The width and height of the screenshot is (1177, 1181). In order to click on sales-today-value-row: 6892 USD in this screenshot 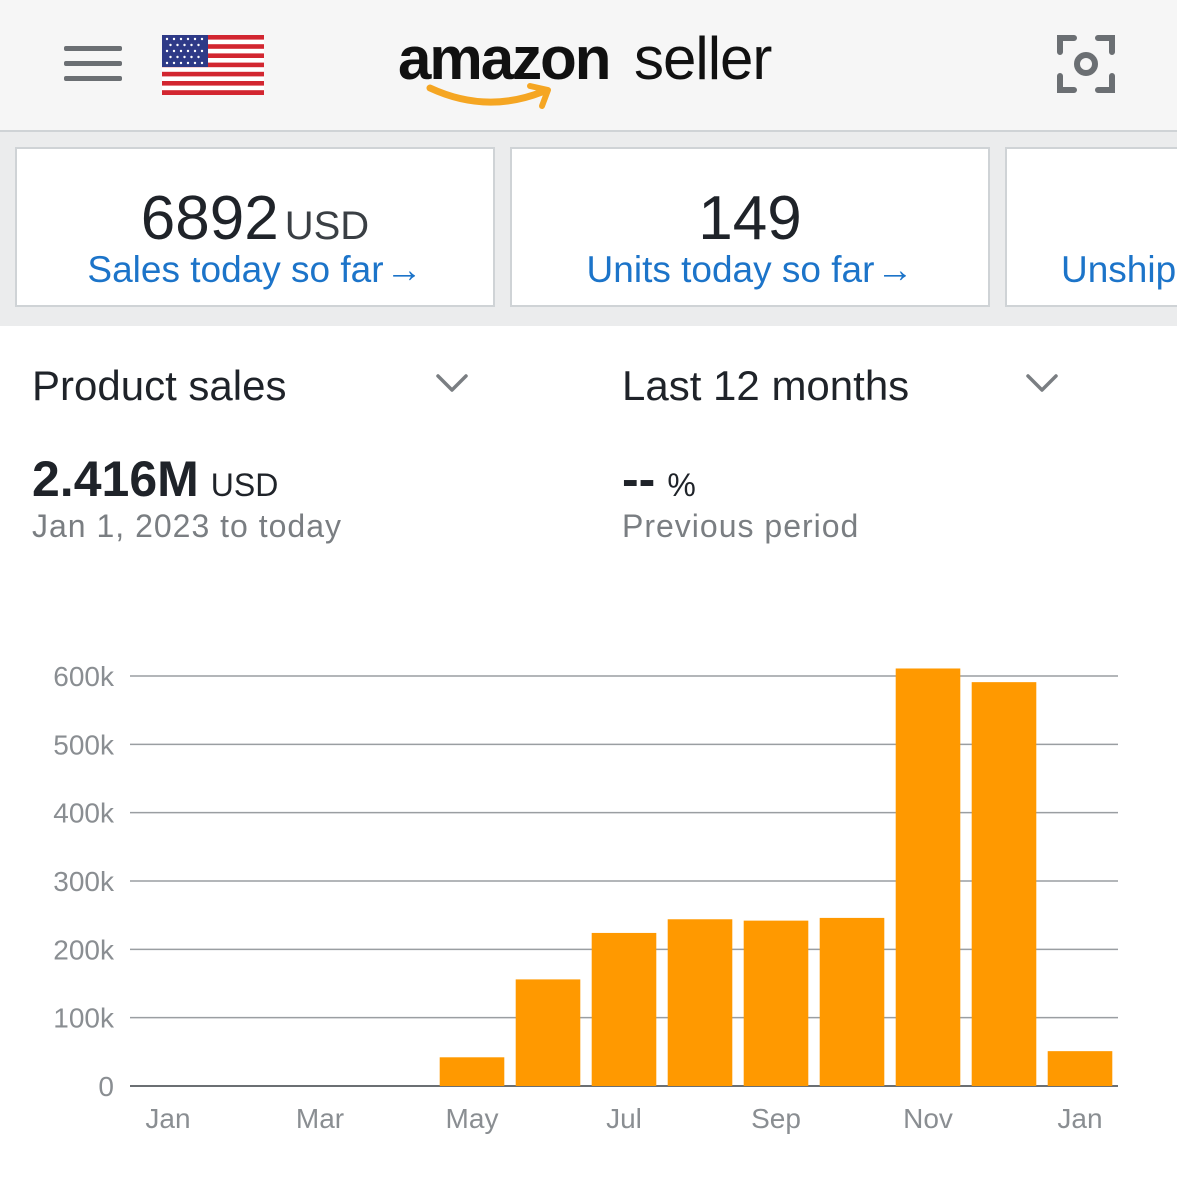, I will do `click(255, 218)`.